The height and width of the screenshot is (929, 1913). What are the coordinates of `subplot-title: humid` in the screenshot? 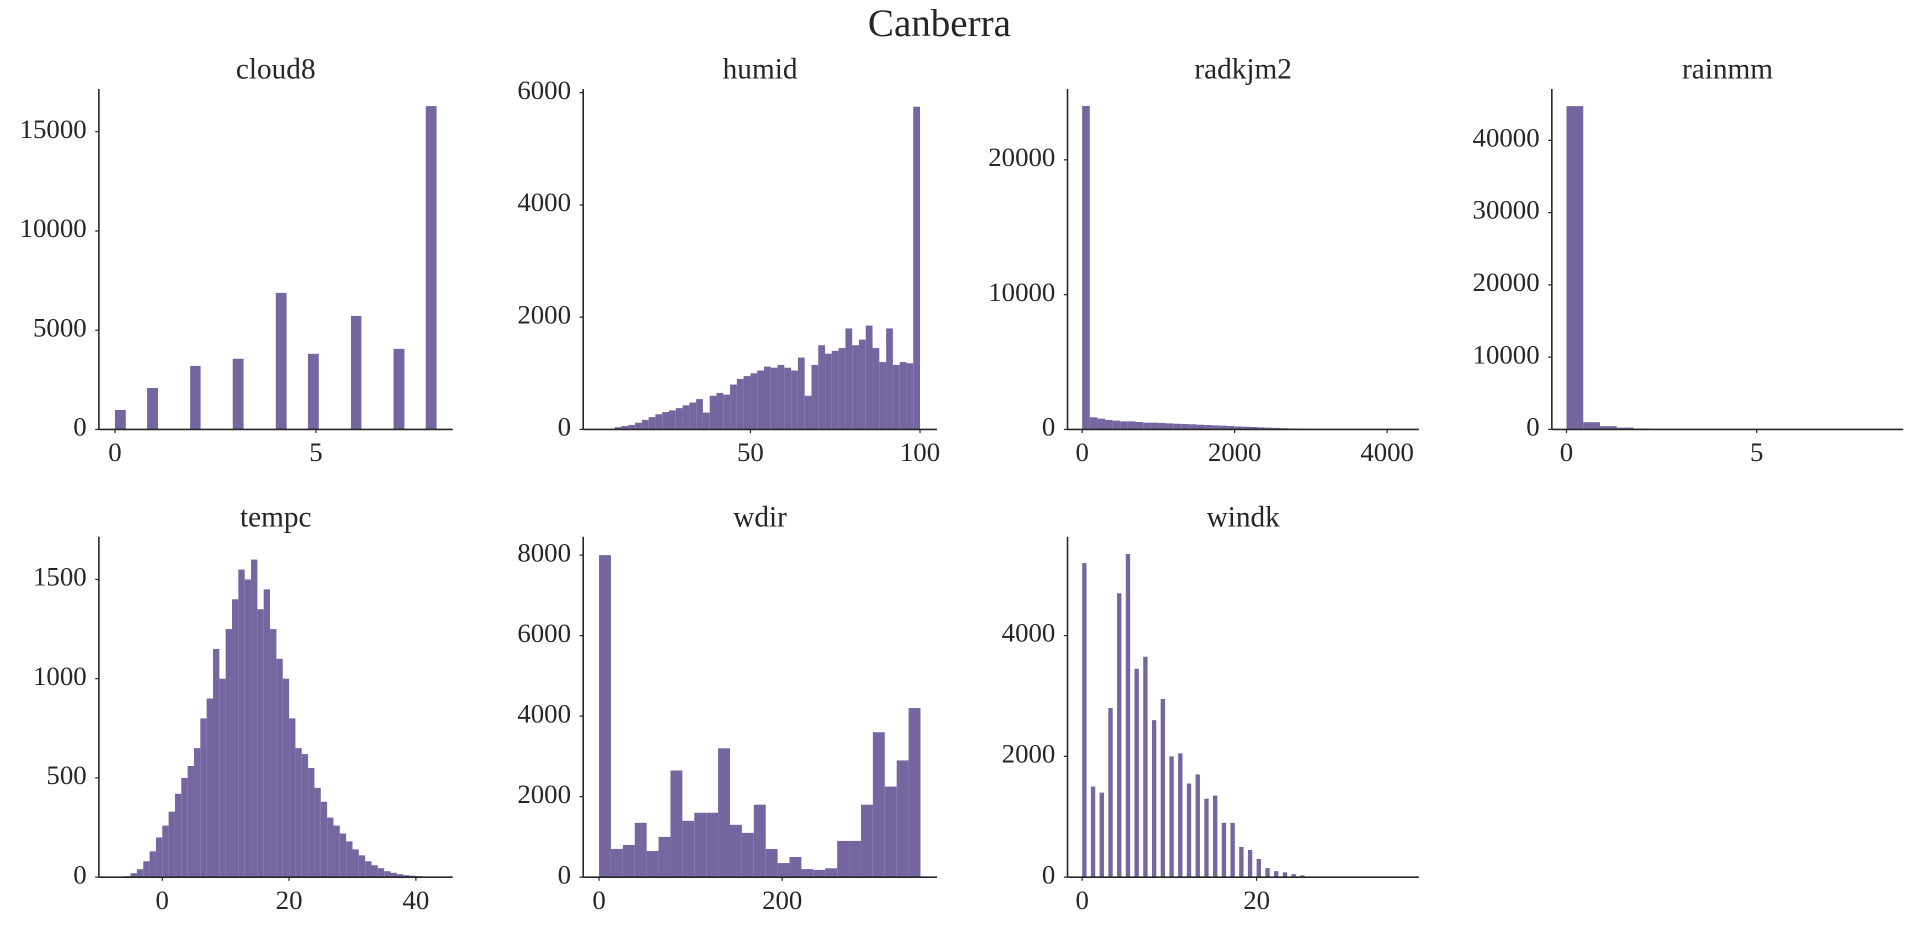 It's located at (760, 70).